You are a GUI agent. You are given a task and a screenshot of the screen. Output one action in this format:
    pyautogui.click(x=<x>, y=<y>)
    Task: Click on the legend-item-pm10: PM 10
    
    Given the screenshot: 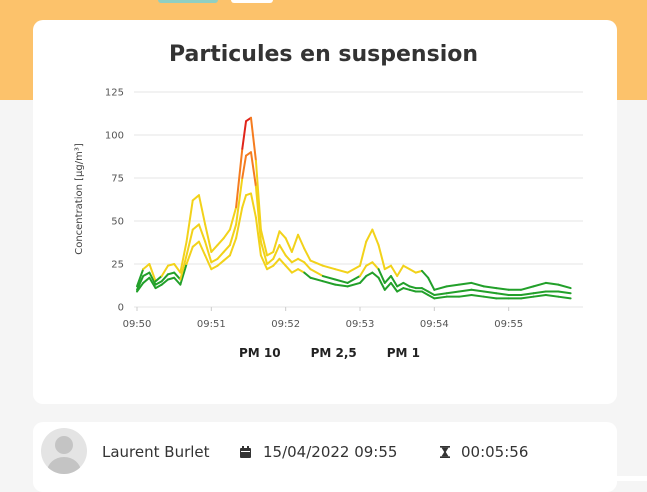 What is the action you would take?
    pyautogui.click(x=259, y=353)
    